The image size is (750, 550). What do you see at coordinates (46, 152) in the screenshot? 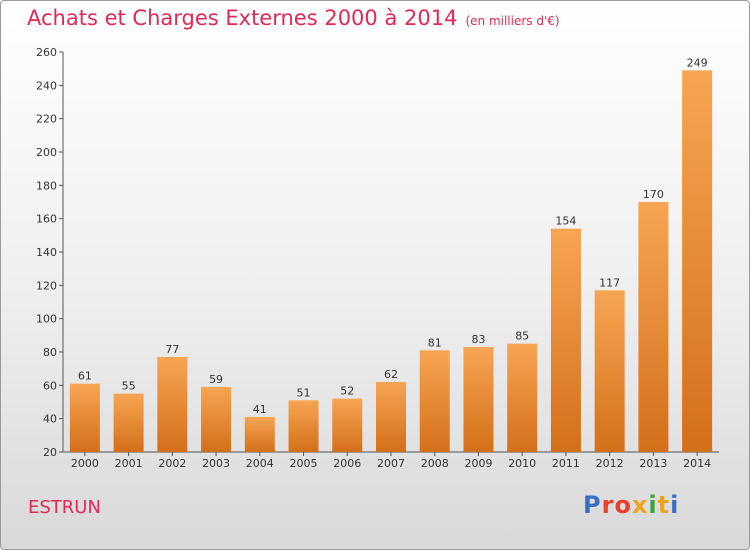
I see `y-tick-label: 200` at bounding box center [46, 152].